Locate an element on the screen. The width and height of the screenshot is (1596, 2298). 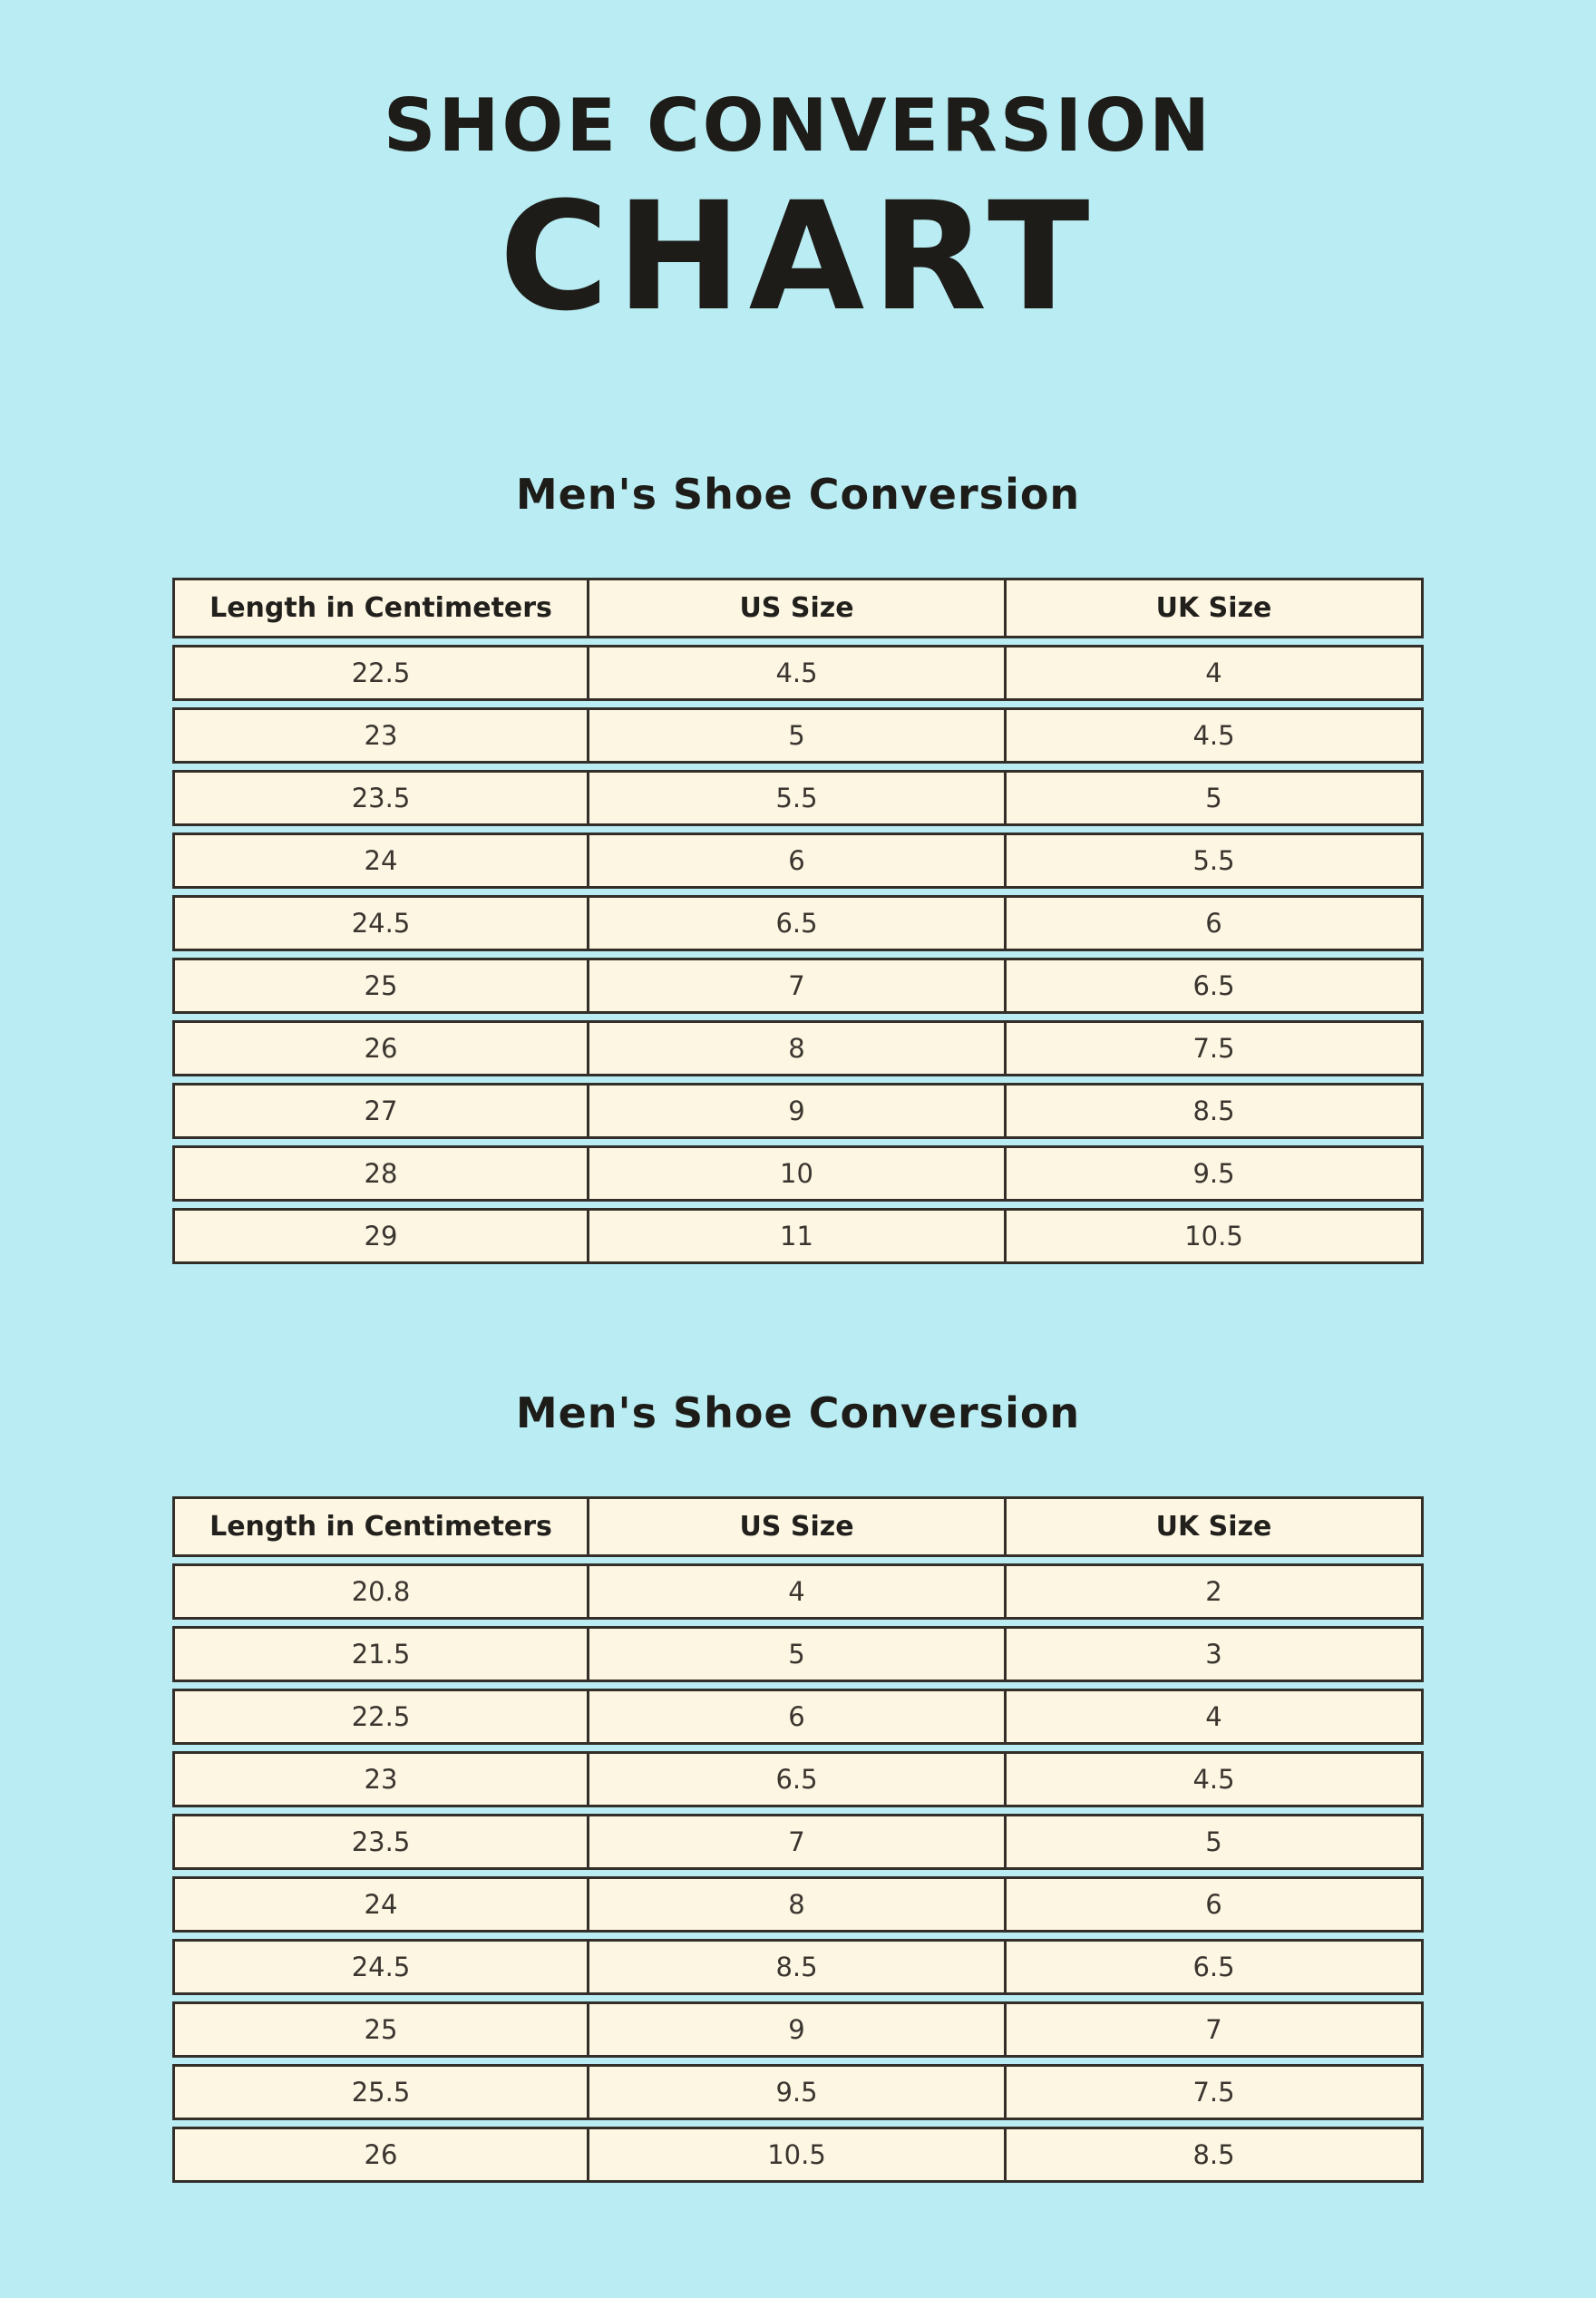
table-cell: 2 is located at coordinates (1215, 1592).